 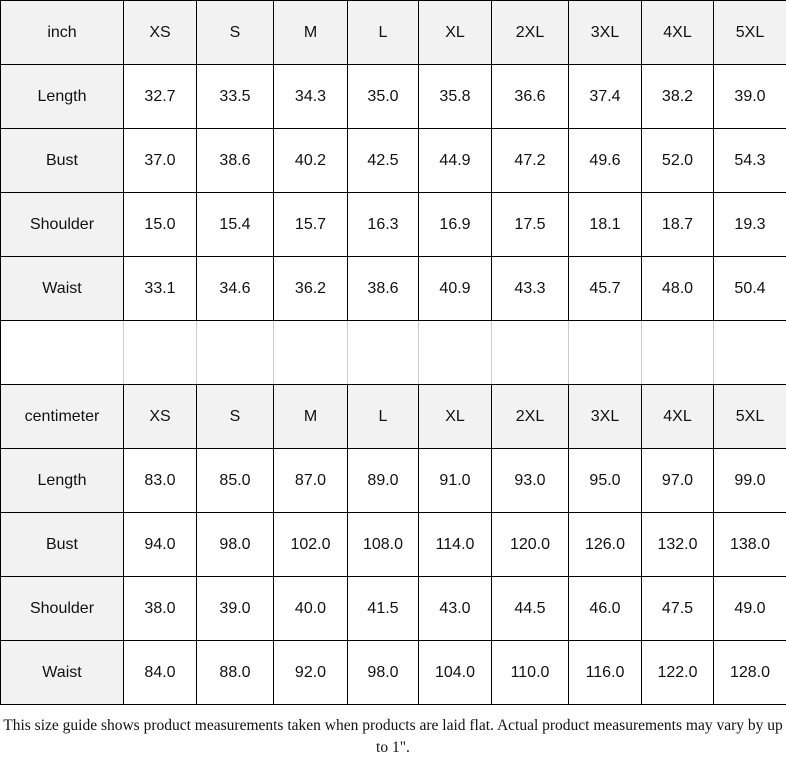 I want to click on measurement-value: 132.0, so click(x=677, y=544).